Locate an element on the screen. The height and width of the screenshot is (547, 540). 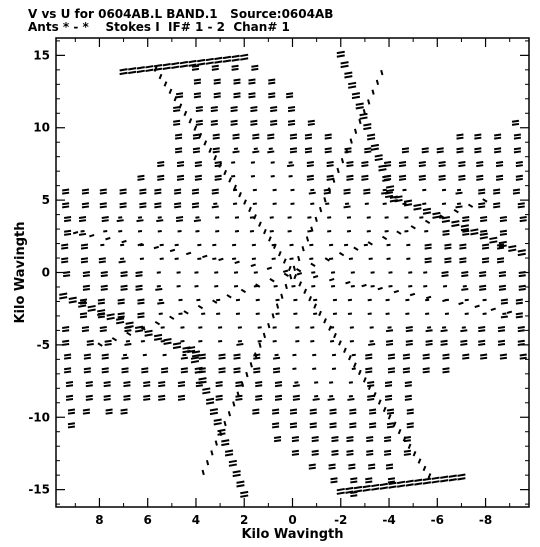
y-tick-label: -5 is located at coordinates (43, 345).